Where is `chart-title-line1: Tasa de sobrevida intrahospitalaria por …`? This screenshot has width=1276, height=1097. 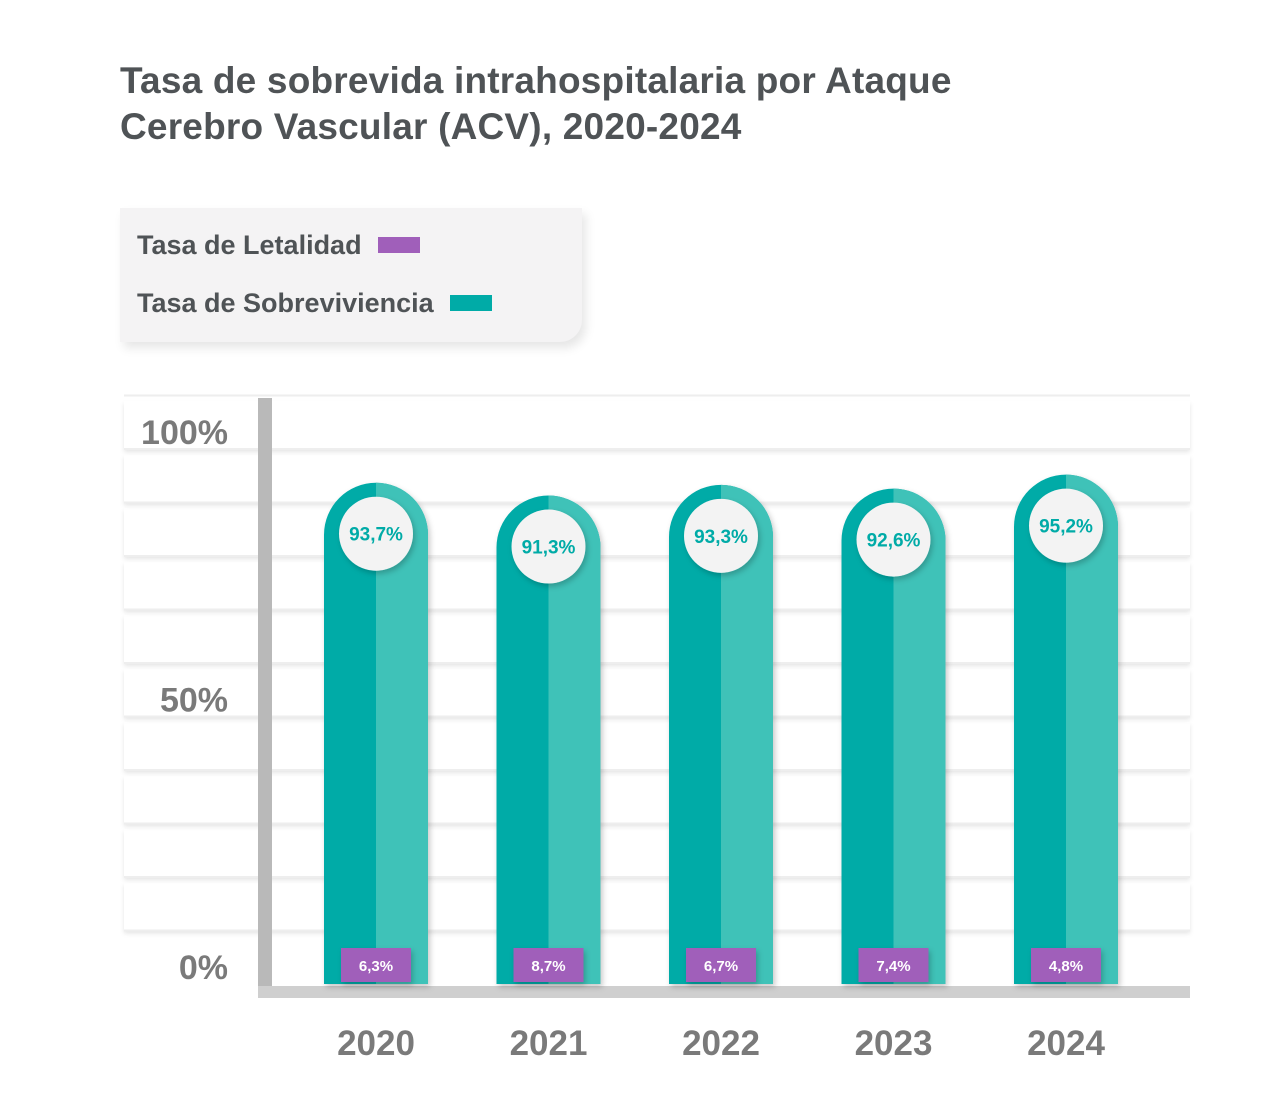
chart-title-line1: Tasa de sobrevida intrahospitalaria por … is located at coordinates (536, 80).